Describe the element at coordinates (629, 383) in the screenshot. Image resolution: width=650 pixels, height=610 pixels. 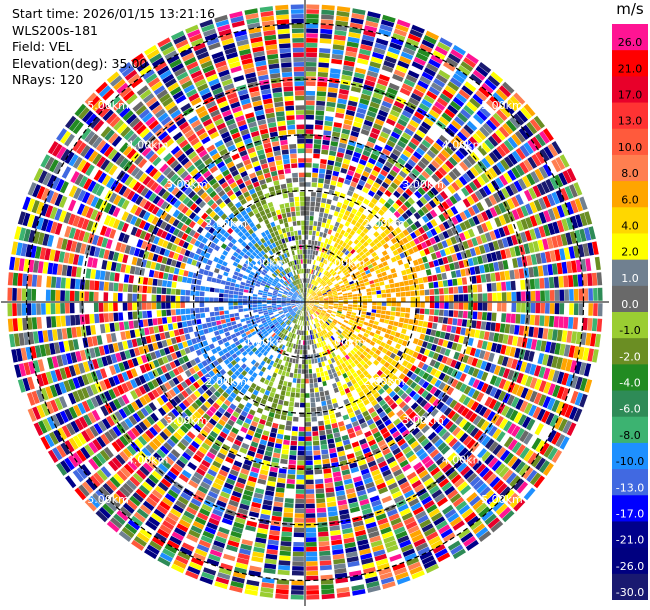
I see `colorbar-tick-label: -4.0` at that location.